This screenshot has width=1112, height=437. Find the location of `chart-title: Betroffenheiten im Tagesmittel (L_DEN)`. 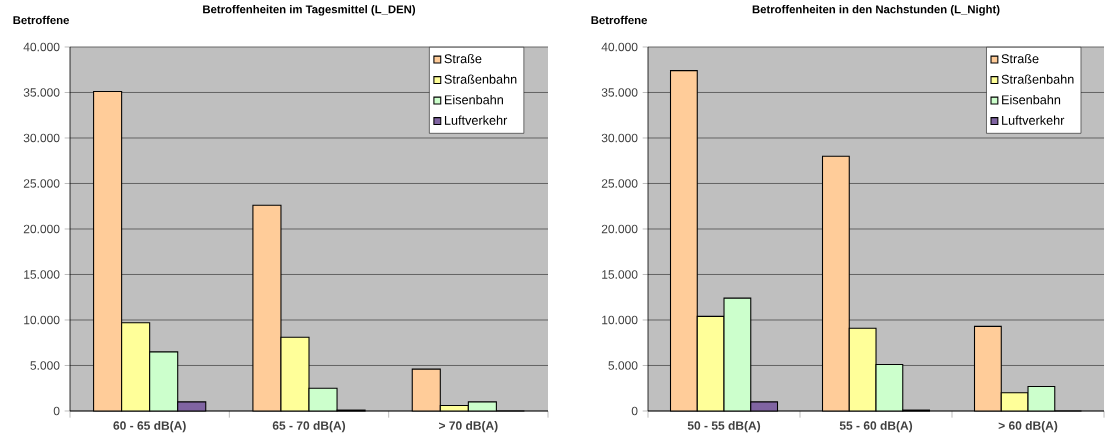

chart-title: Betroffenheiten im Tagesmittel (L_DEN) is located at coordinates (309, 10).